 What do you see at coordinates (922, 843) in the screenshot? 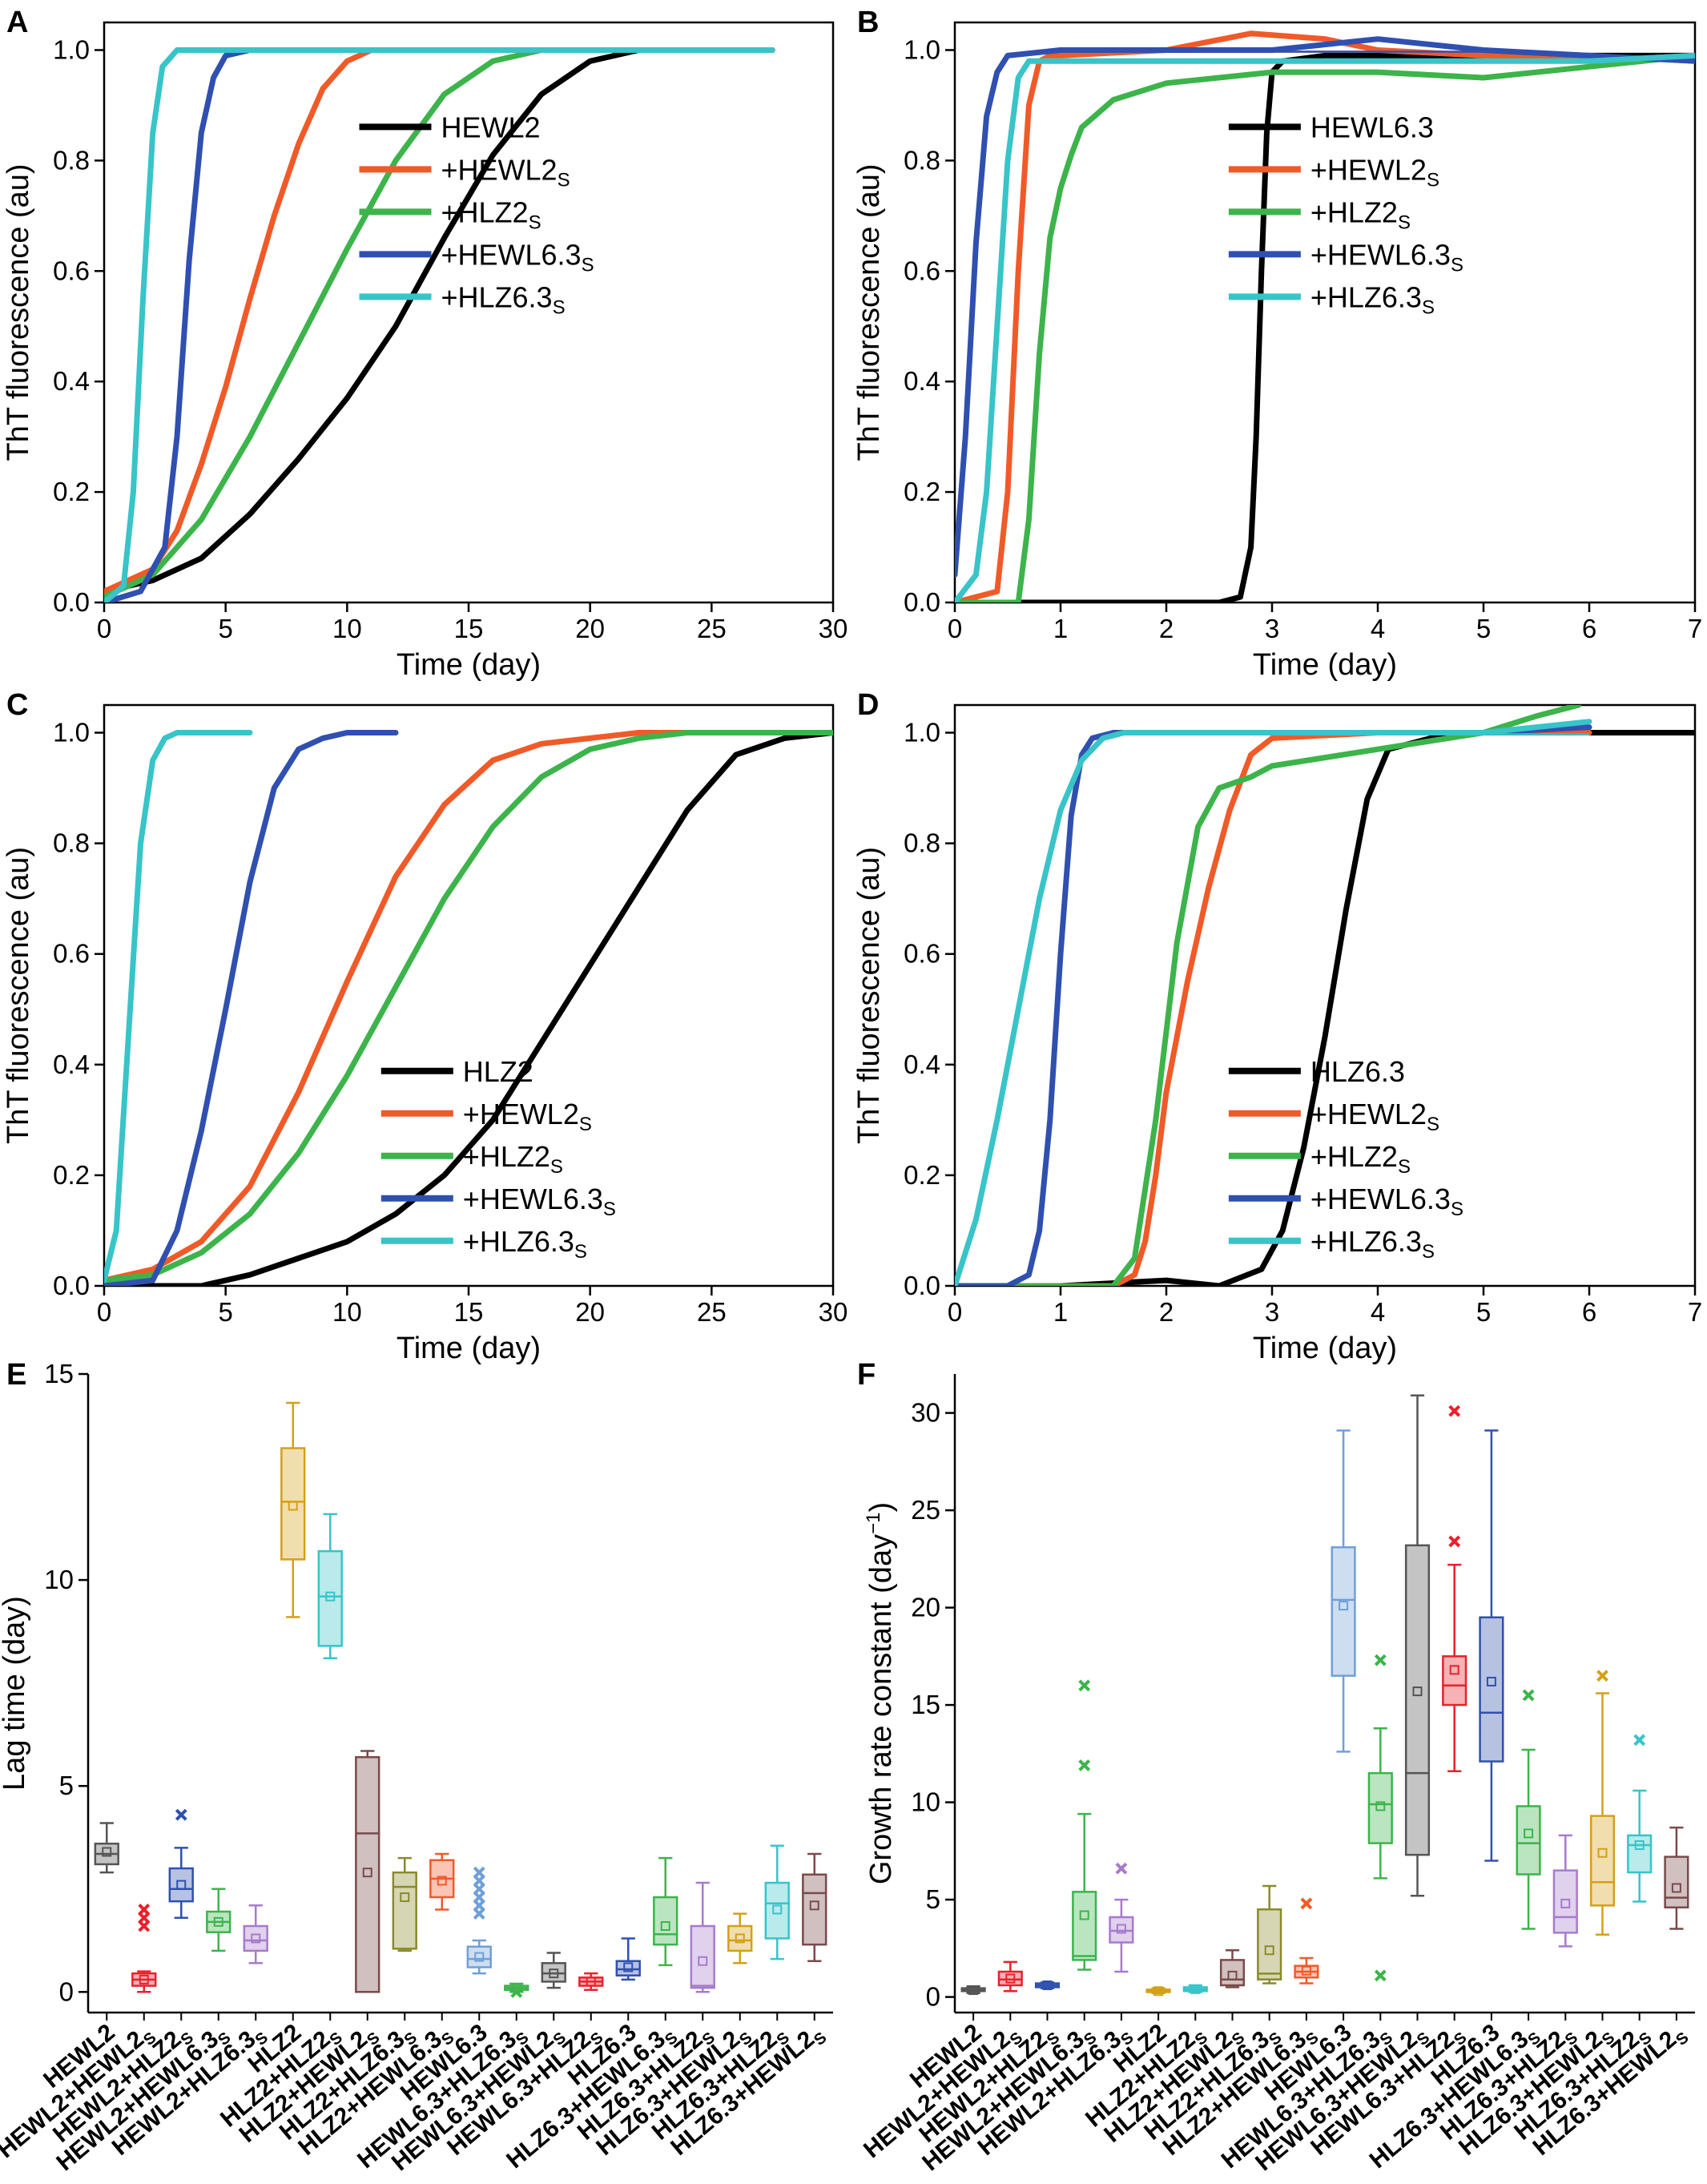
I see `y-tick-label: 0.8` at bounding box center [922, 843].